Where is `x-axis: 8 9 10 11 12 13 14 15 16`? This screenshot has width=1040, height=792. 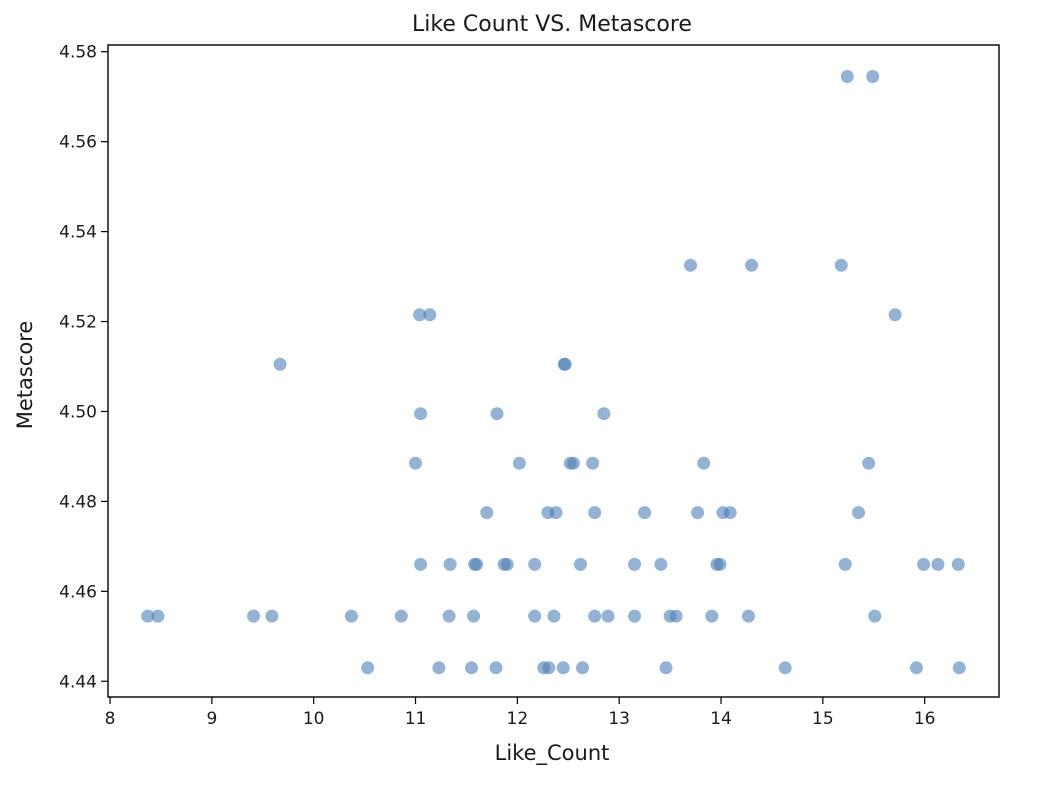 x-axis: 8 9 10 11 12 13 14 15 16 is located at coordinates (520, 713).